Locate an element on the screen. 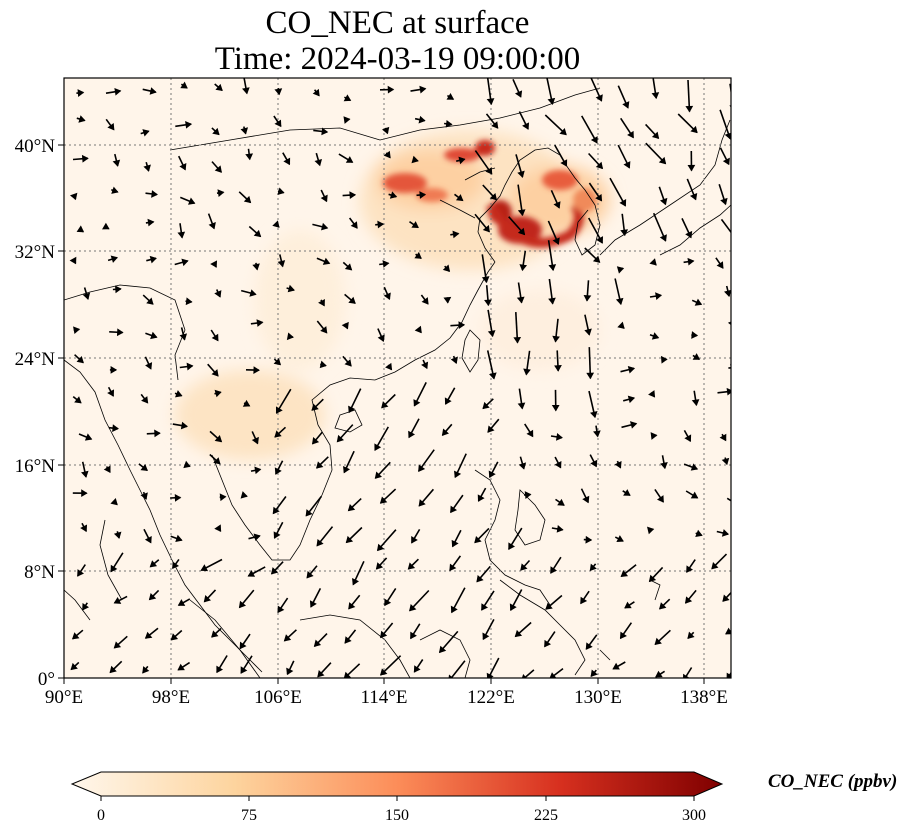  lon-tick-label: 114°E is located at coordinates (384, 697).